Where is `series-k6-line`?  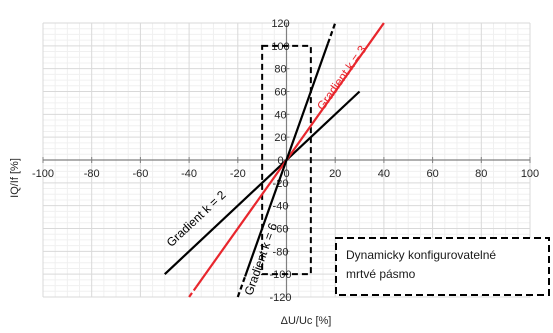
series-k6-line is located at coordinates (286, 160).